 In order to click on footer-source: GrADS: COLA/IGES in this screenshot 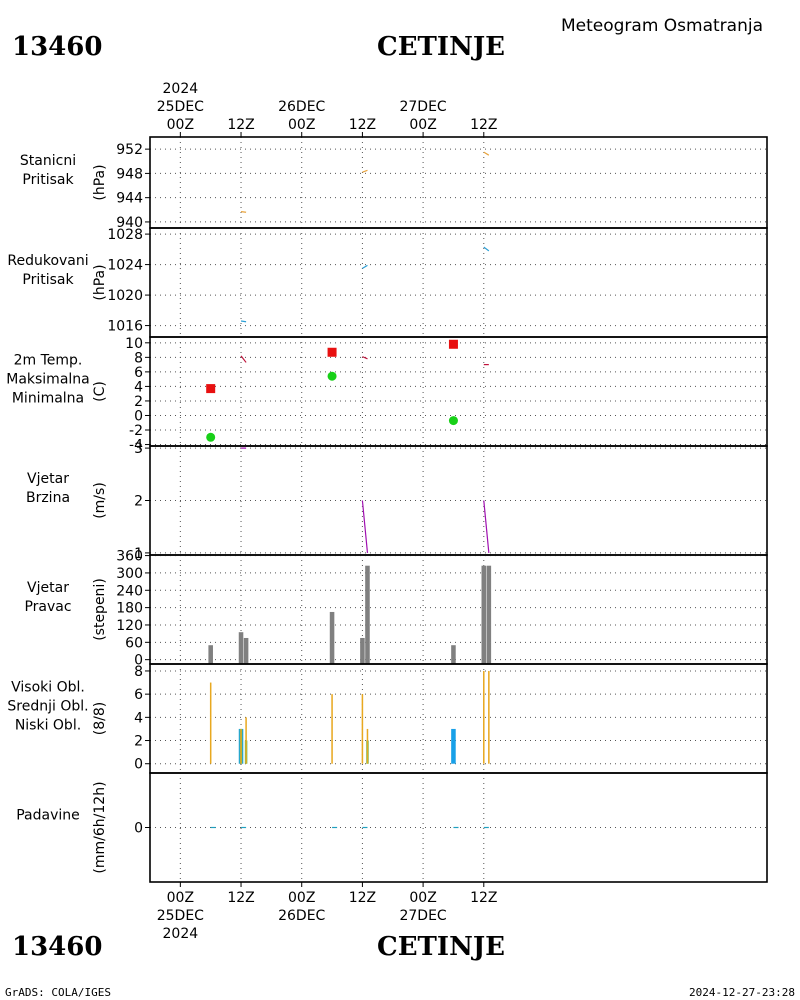, I will do `click(58, 992)`.